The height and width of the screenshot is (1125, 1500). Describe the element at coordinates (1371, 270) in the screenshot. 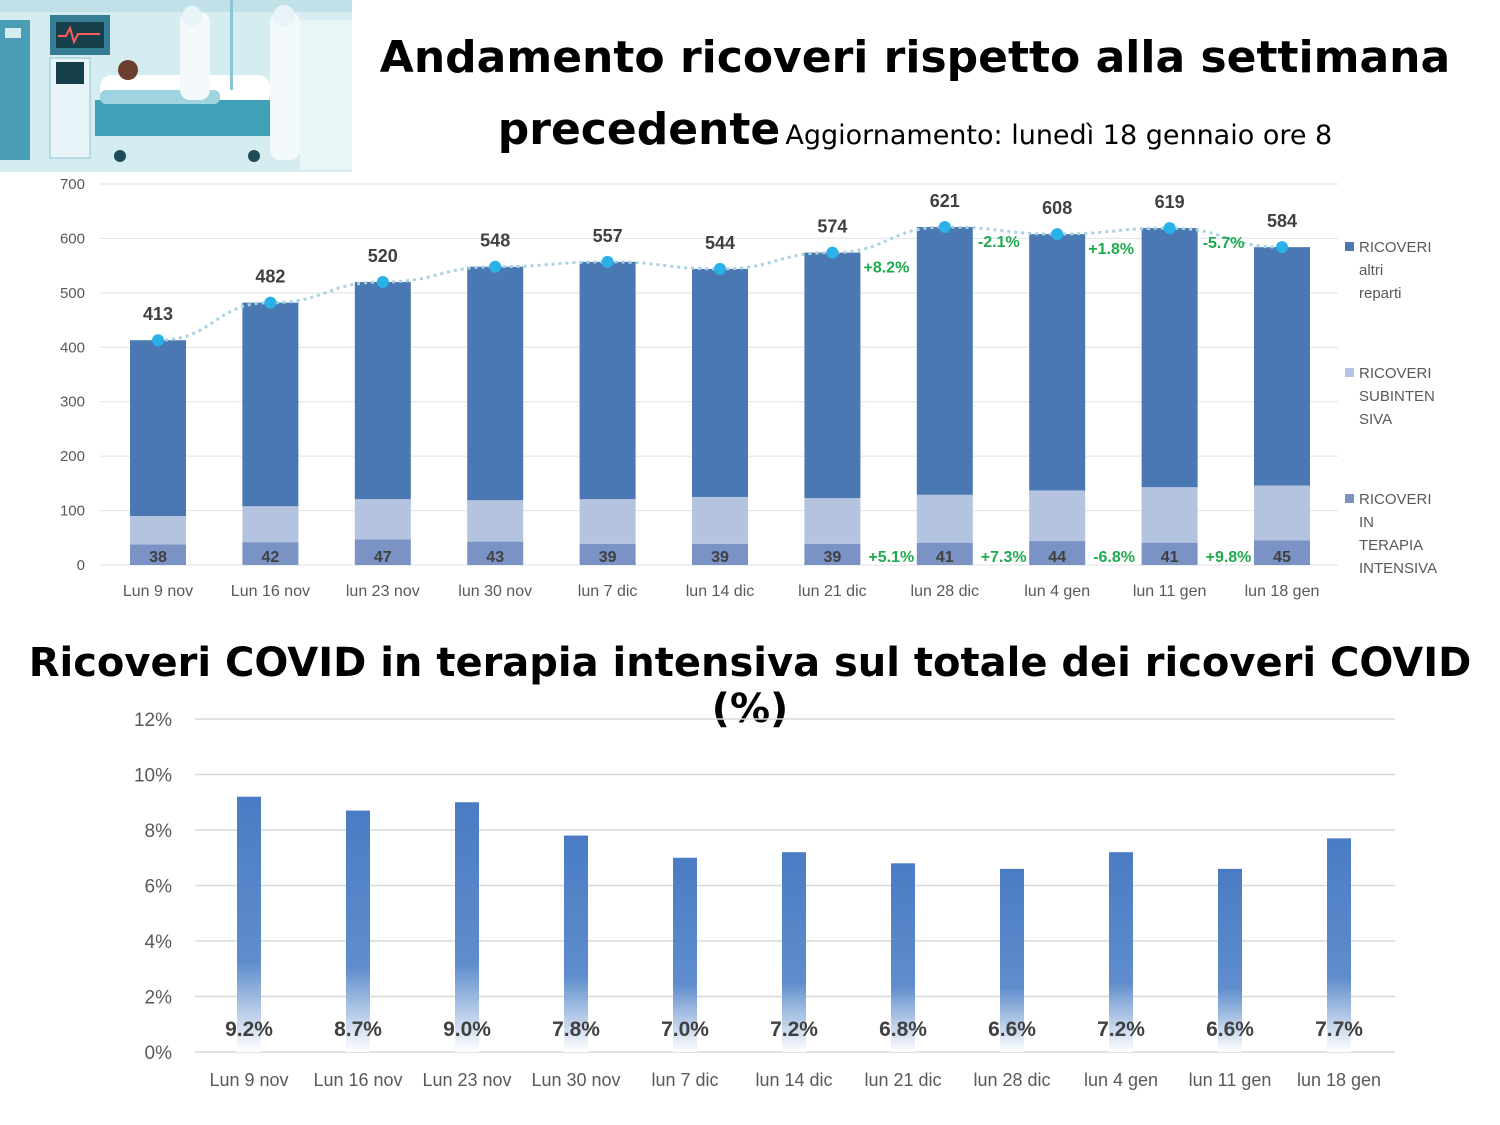

I see `legend-label: altri` at that location.